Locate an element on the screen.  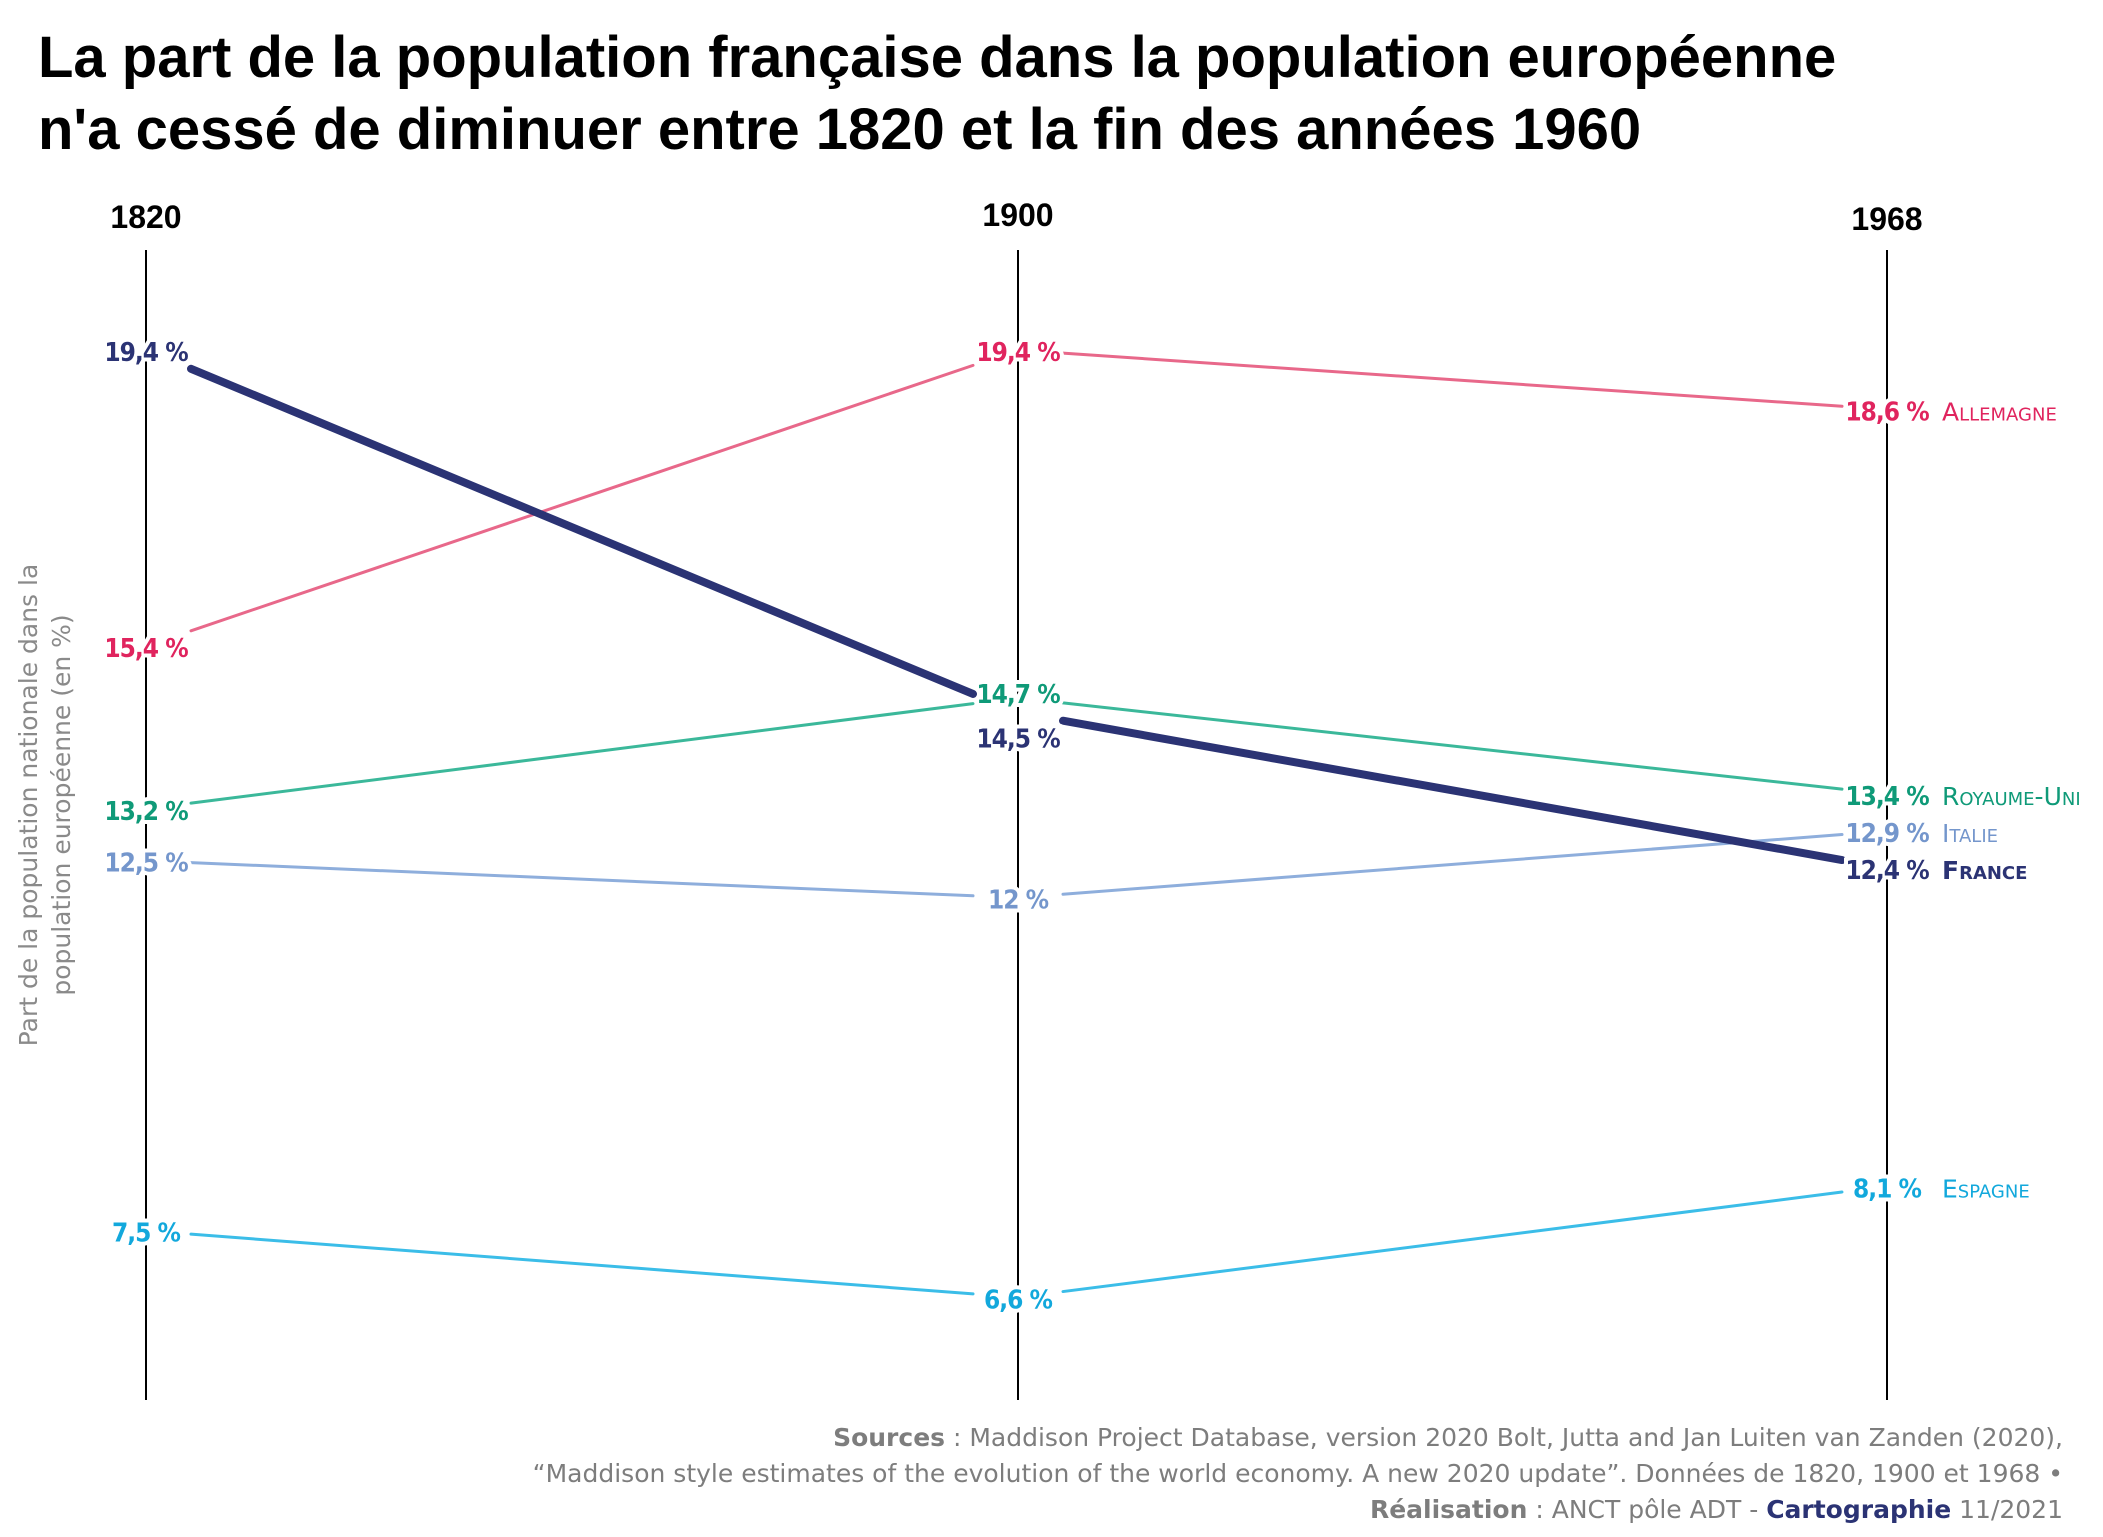
series-line-france-1820-1900 is located at coordinates (582, 531).